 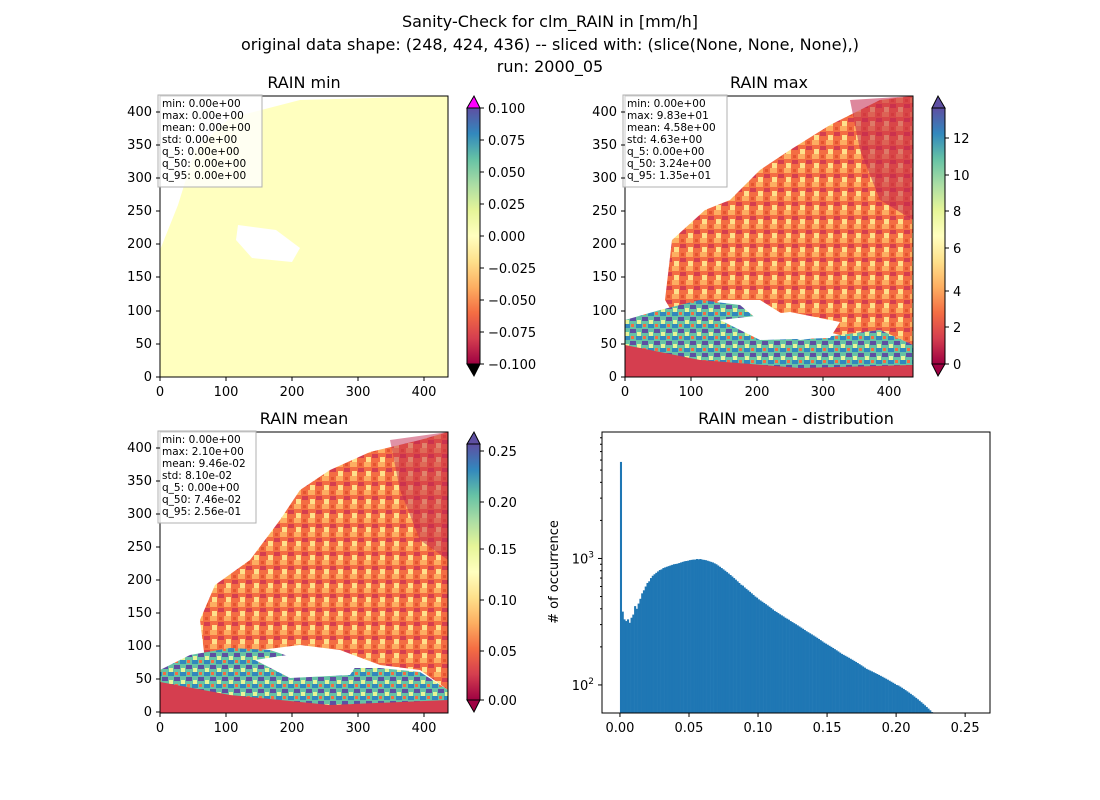 I want to click on histogram-y-ticks: 102 103, so click(x=587, y=565).